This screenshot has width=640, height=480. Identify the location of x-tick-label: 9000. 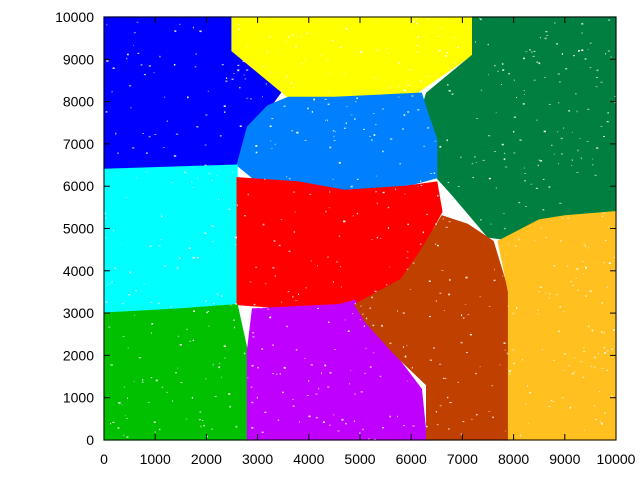
(564, 459).